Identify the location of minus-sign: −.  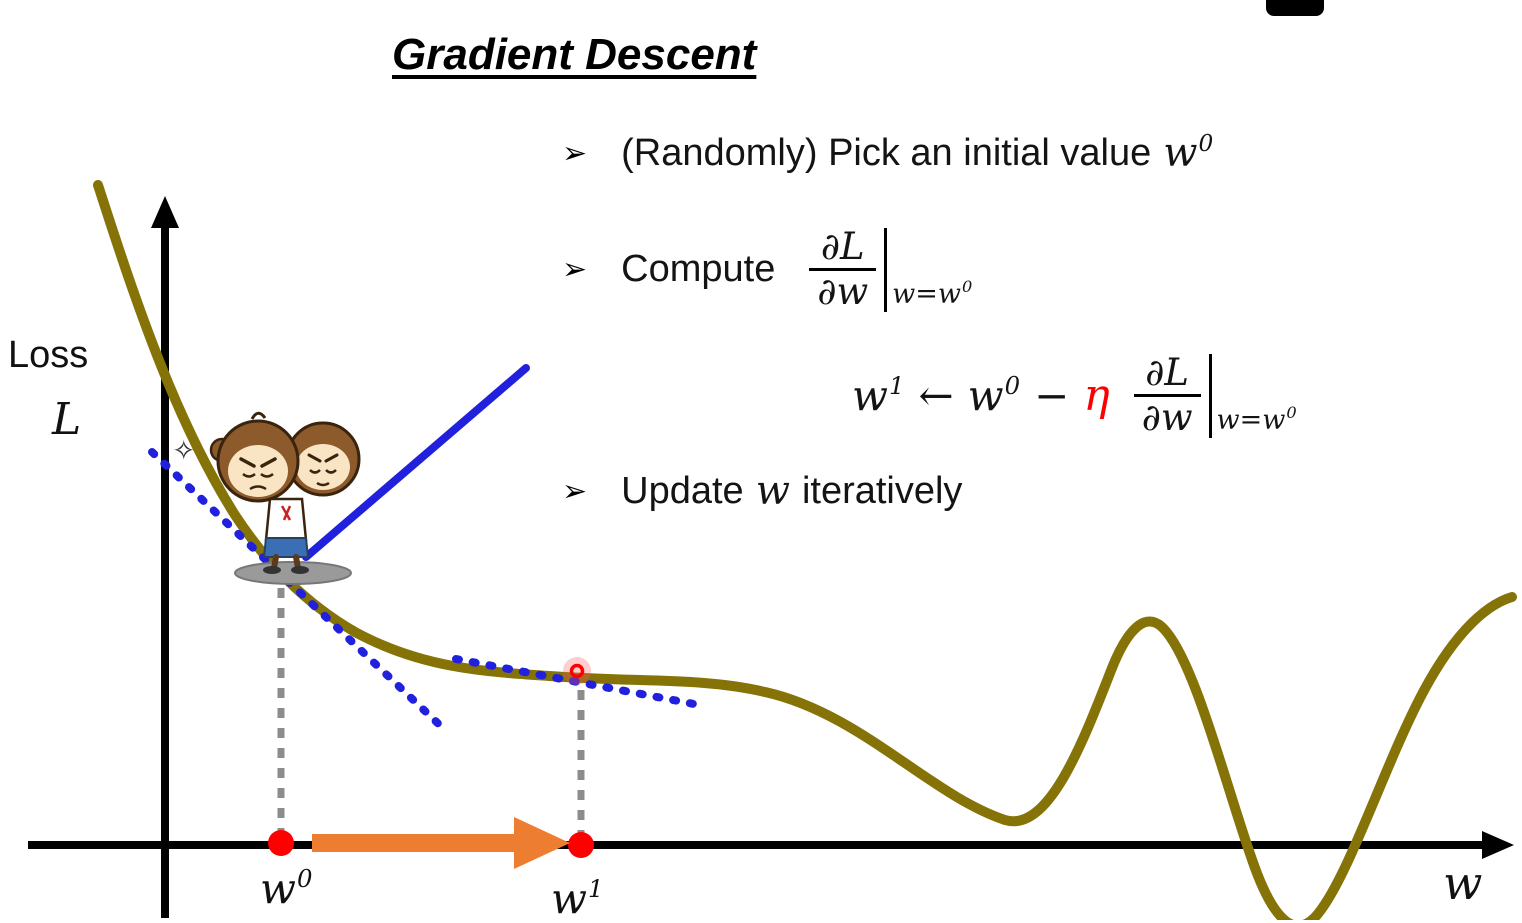
(1052, 395).